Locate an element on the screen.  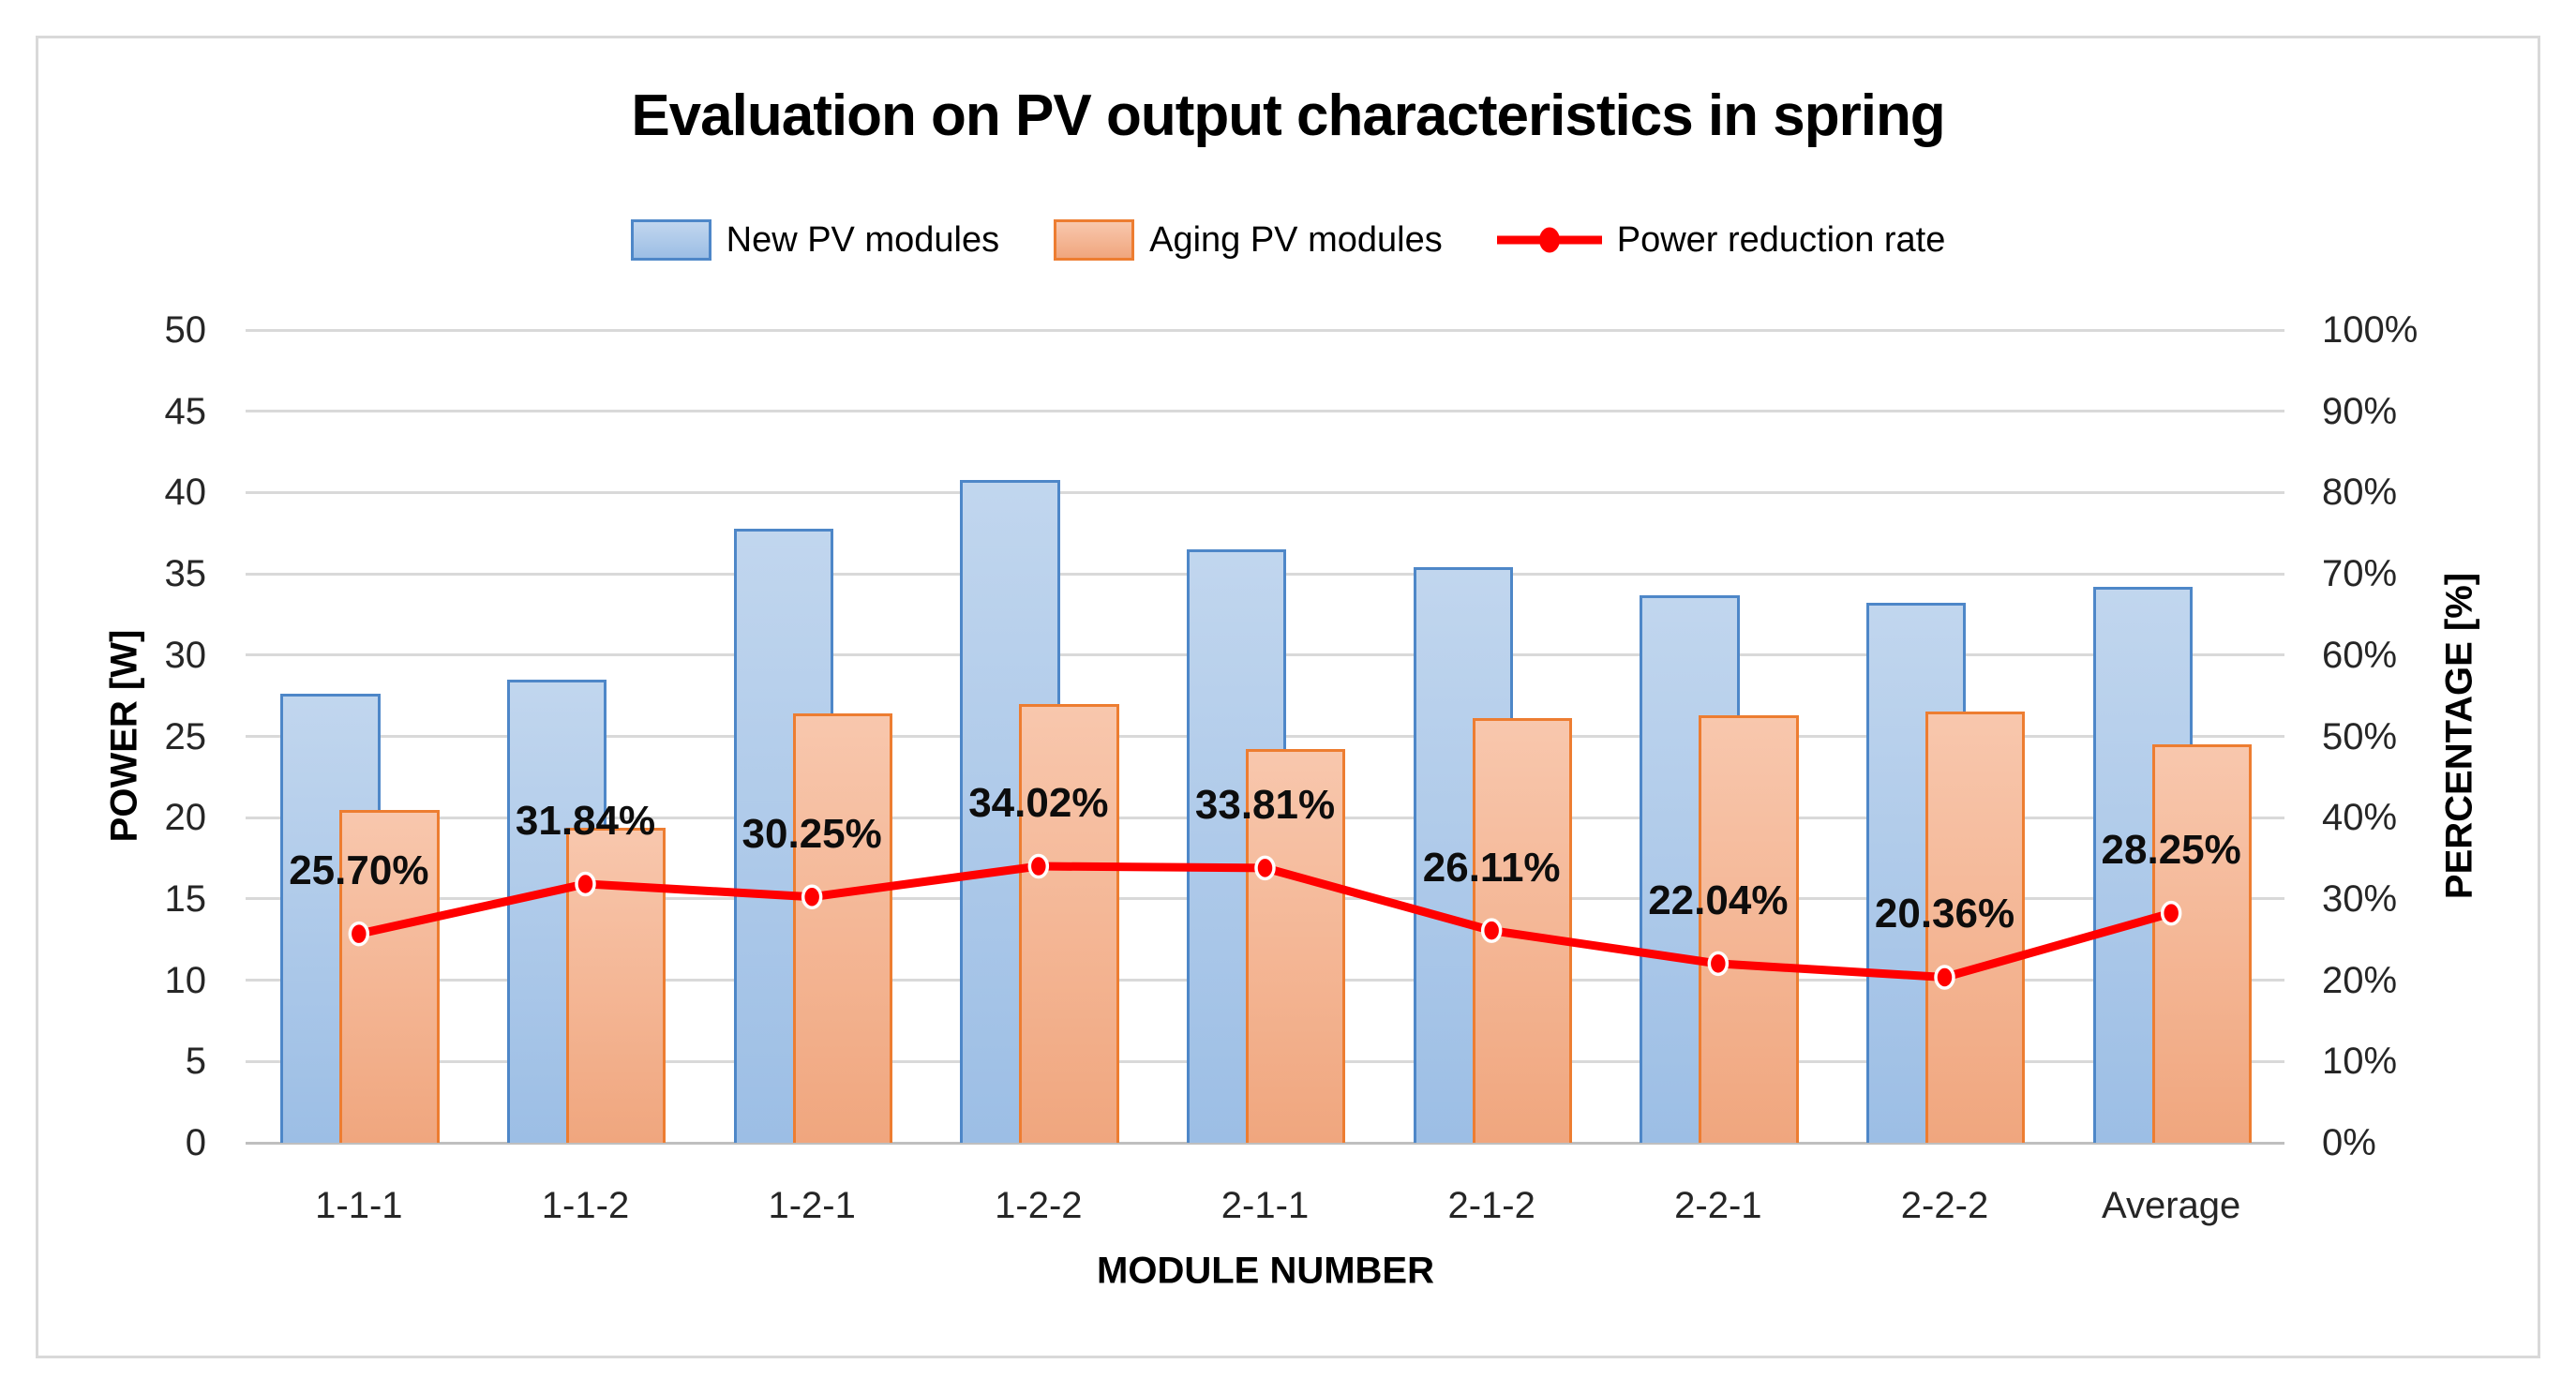
left-axis-tick: 50 is located at coordinates (186, 330).